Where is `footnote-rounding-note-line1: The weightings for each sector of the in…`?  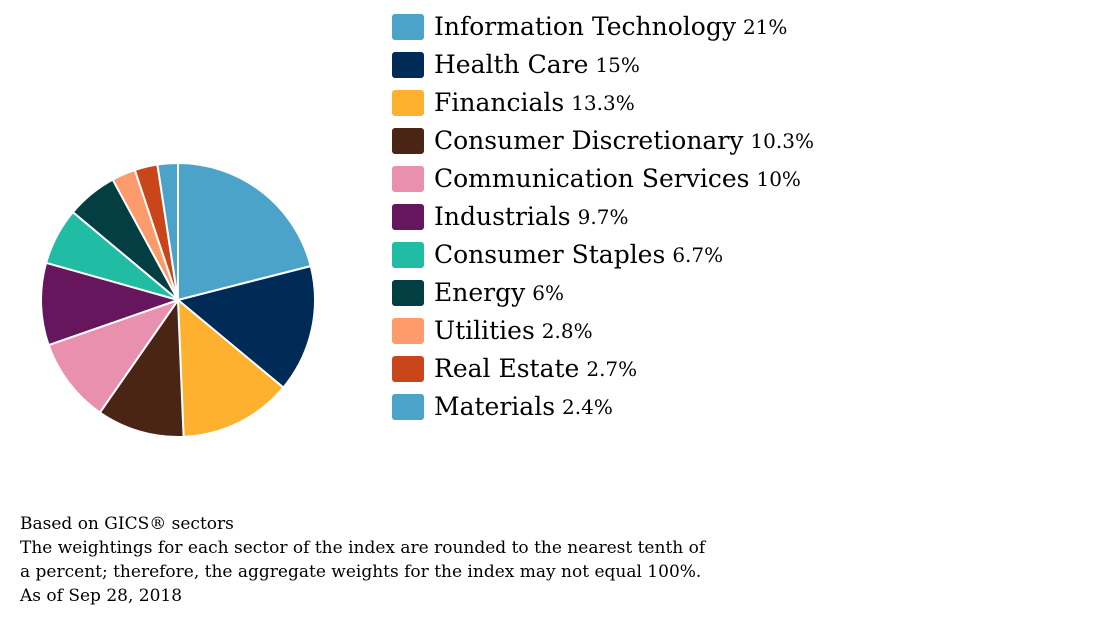 footnote-rounding-note-line1: The weightings for each sector of the in… is located at coordinates (363, 548).